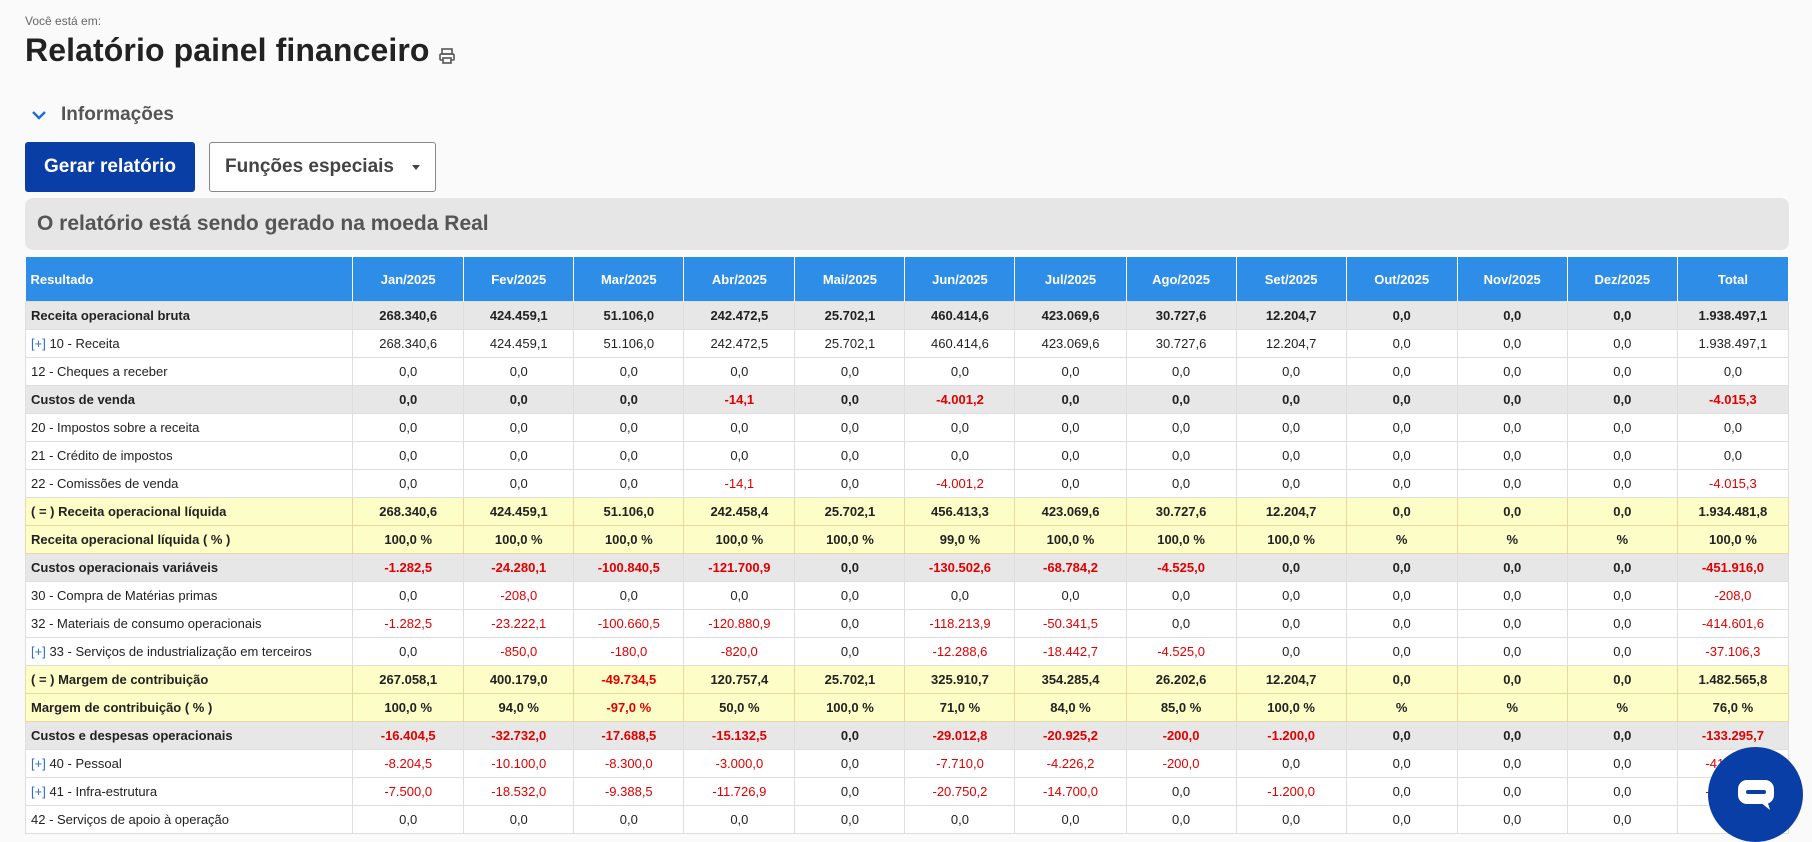  Describe the element at coordinates (103, 791) in the screenshot. I see `row-label: 41 - Infra-estrutura` at that location.